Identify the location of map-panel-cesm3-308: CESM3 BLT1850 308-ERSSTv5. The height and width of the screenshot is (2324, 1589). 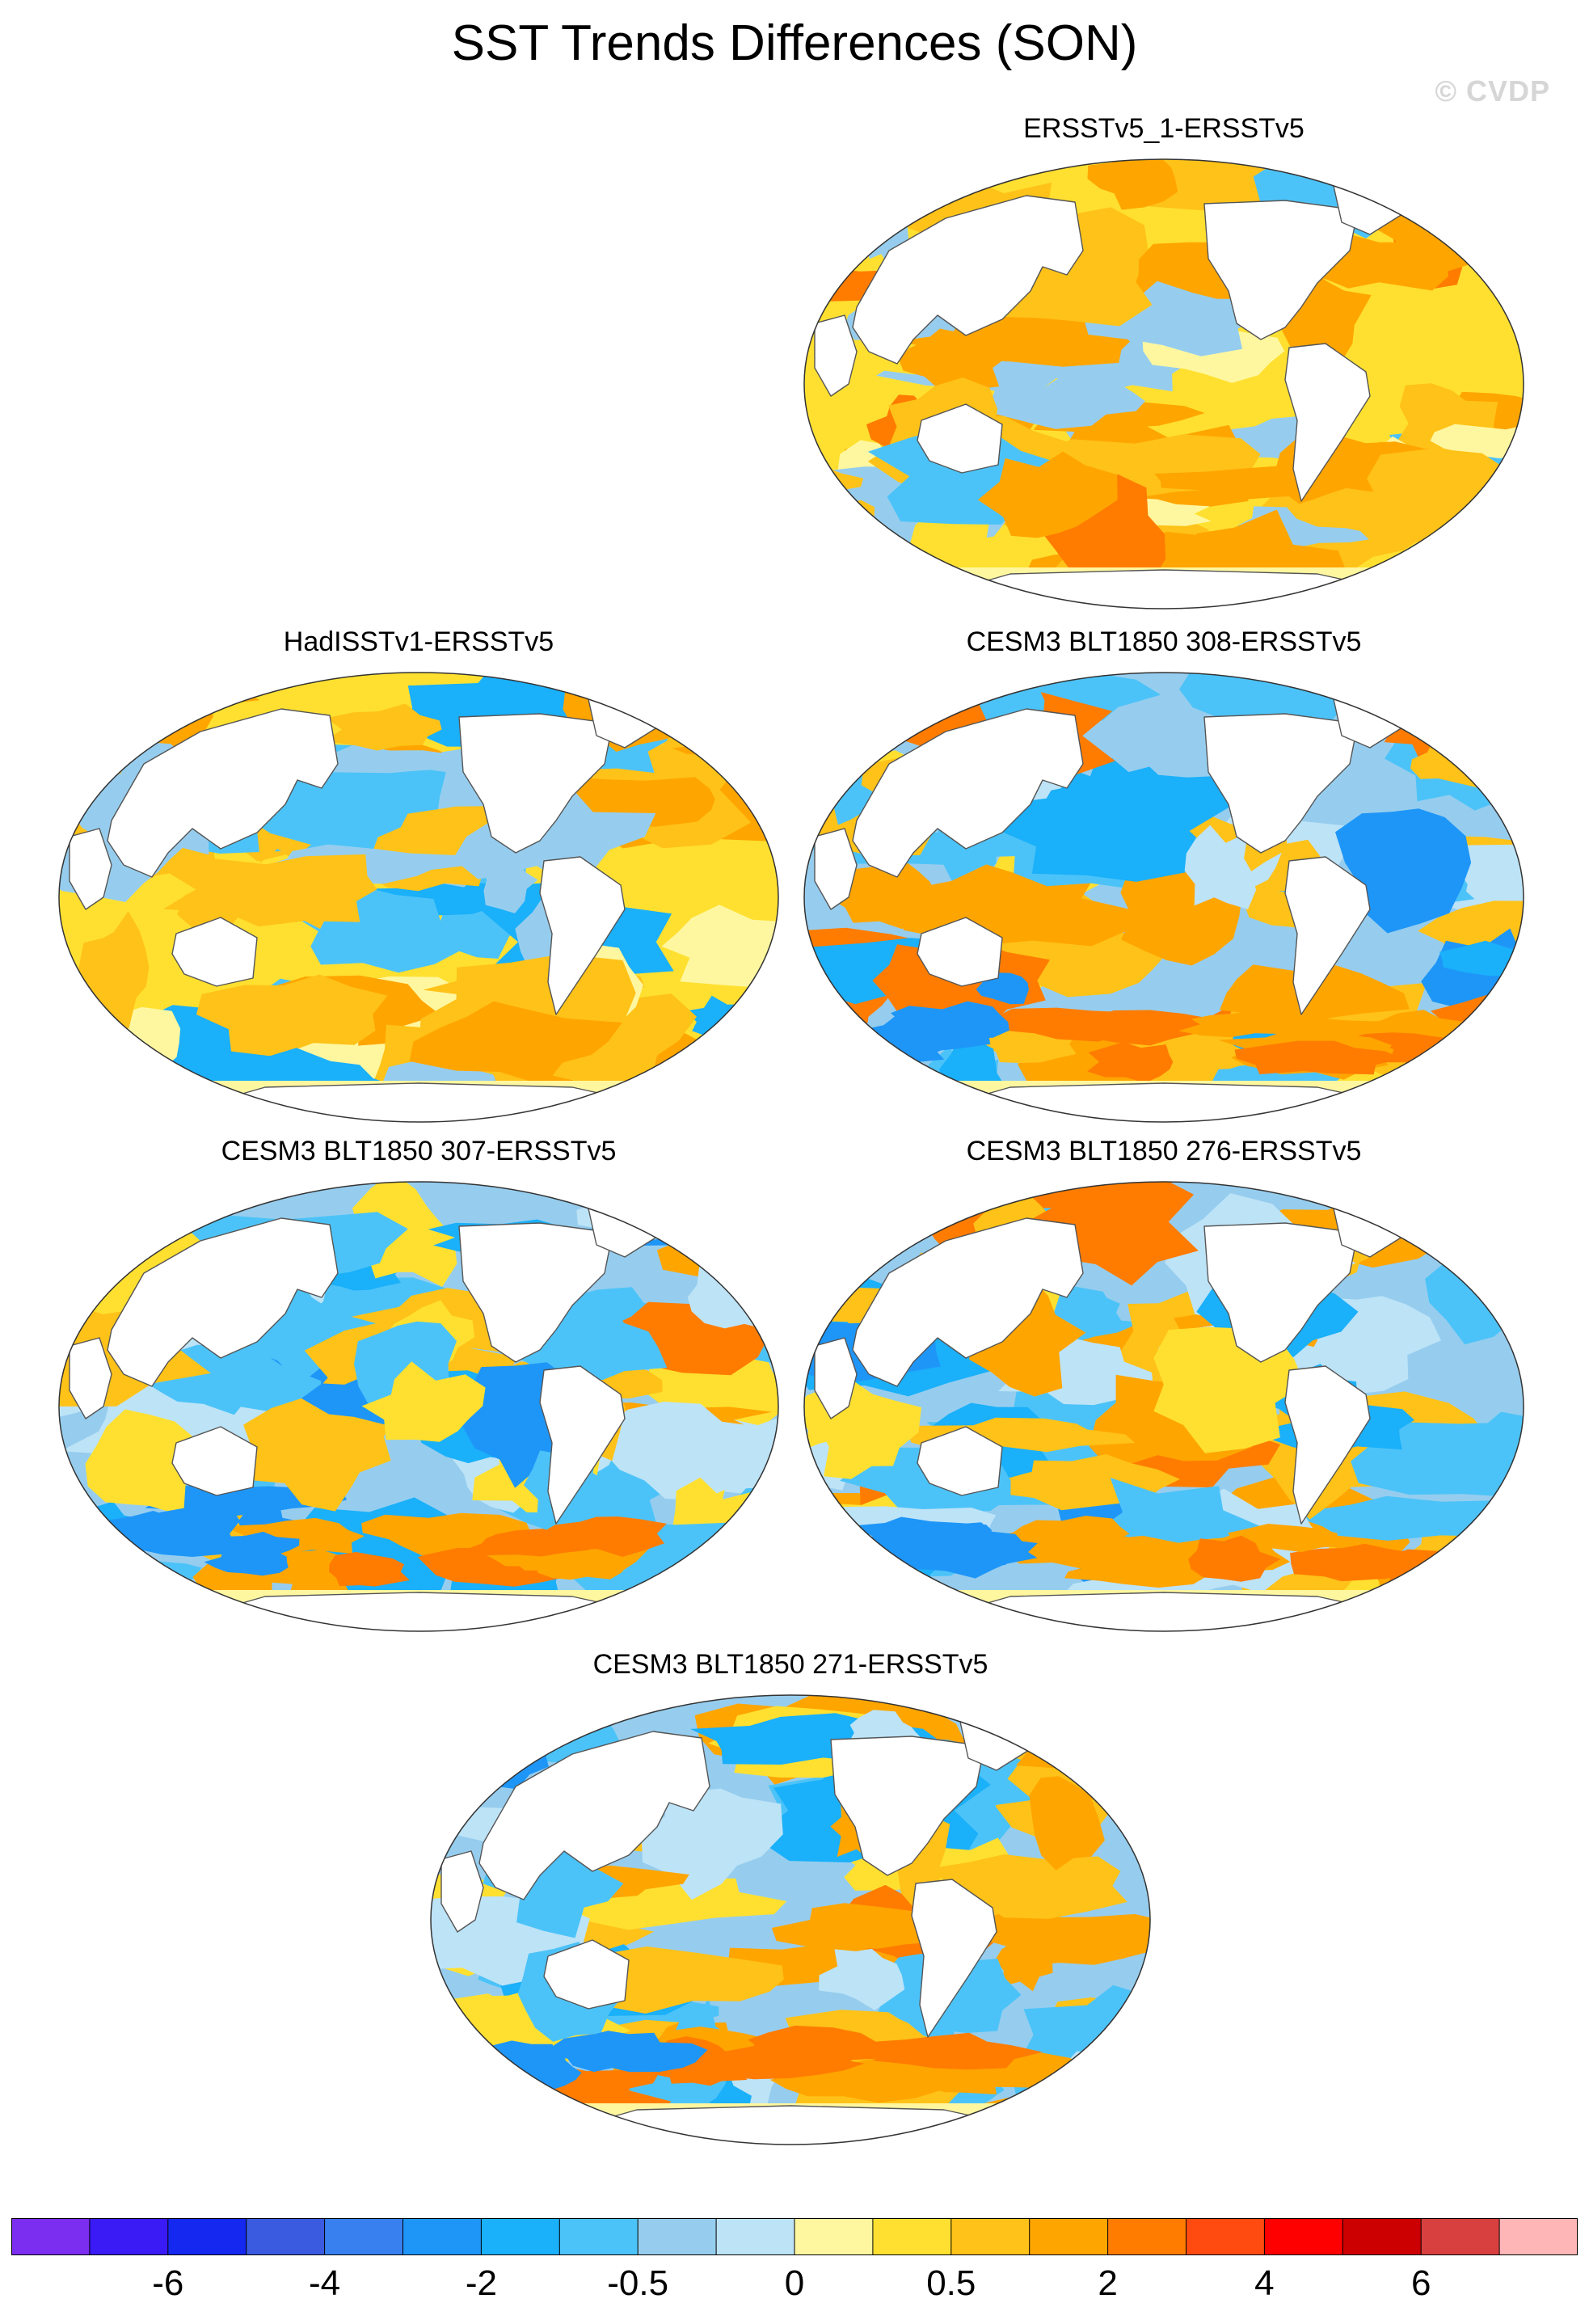
(1164, 877).